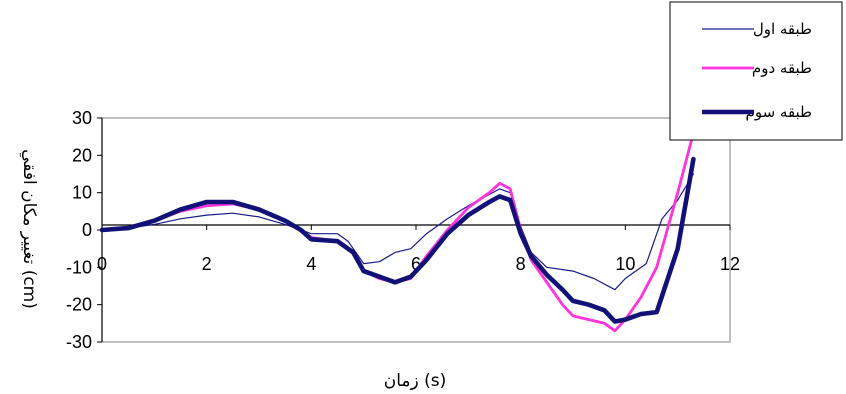 This screenshot has width=846, height=394. I want to click on legend-box, so click(756, 71).